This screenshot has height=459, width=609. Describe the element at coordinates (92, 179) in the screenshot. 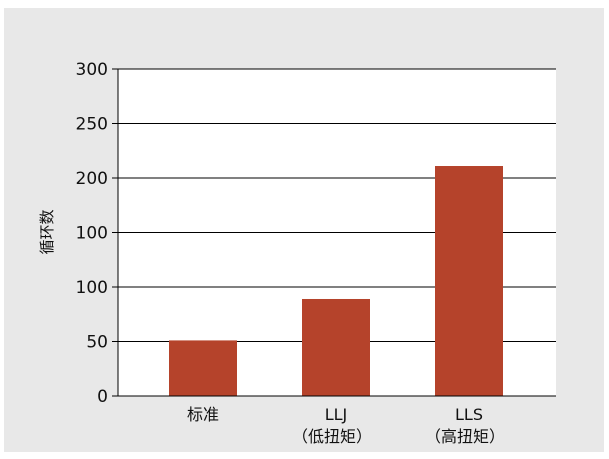

I see `y-tick-label: 200` at that location.